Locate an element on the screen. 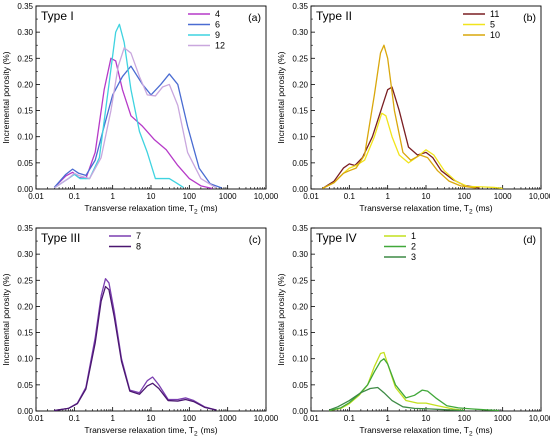  panel-title: Type I is located at coordinates (57, 16).